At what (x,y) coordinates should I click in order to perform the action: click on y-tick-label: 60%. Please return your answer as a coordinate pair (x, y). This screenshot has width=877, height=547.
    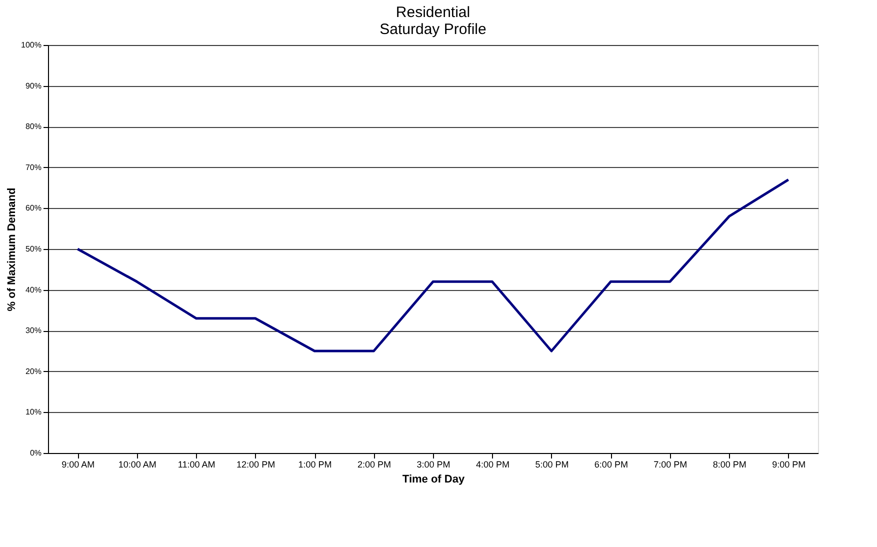
    Looking at the image, I should click on (33, 208).